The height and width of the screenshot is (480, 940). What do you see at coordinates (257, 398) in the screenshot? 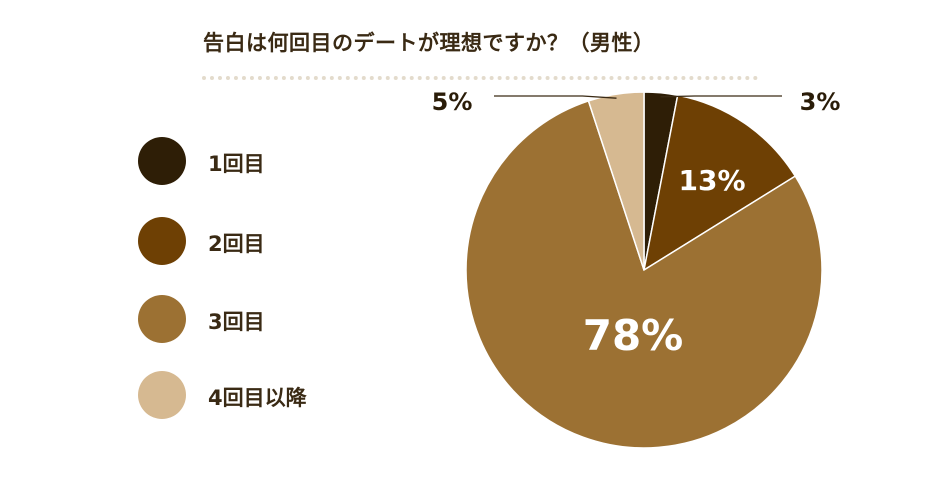
I see `legend-label-4: 4回目以降` at bounding box center [257, 398].